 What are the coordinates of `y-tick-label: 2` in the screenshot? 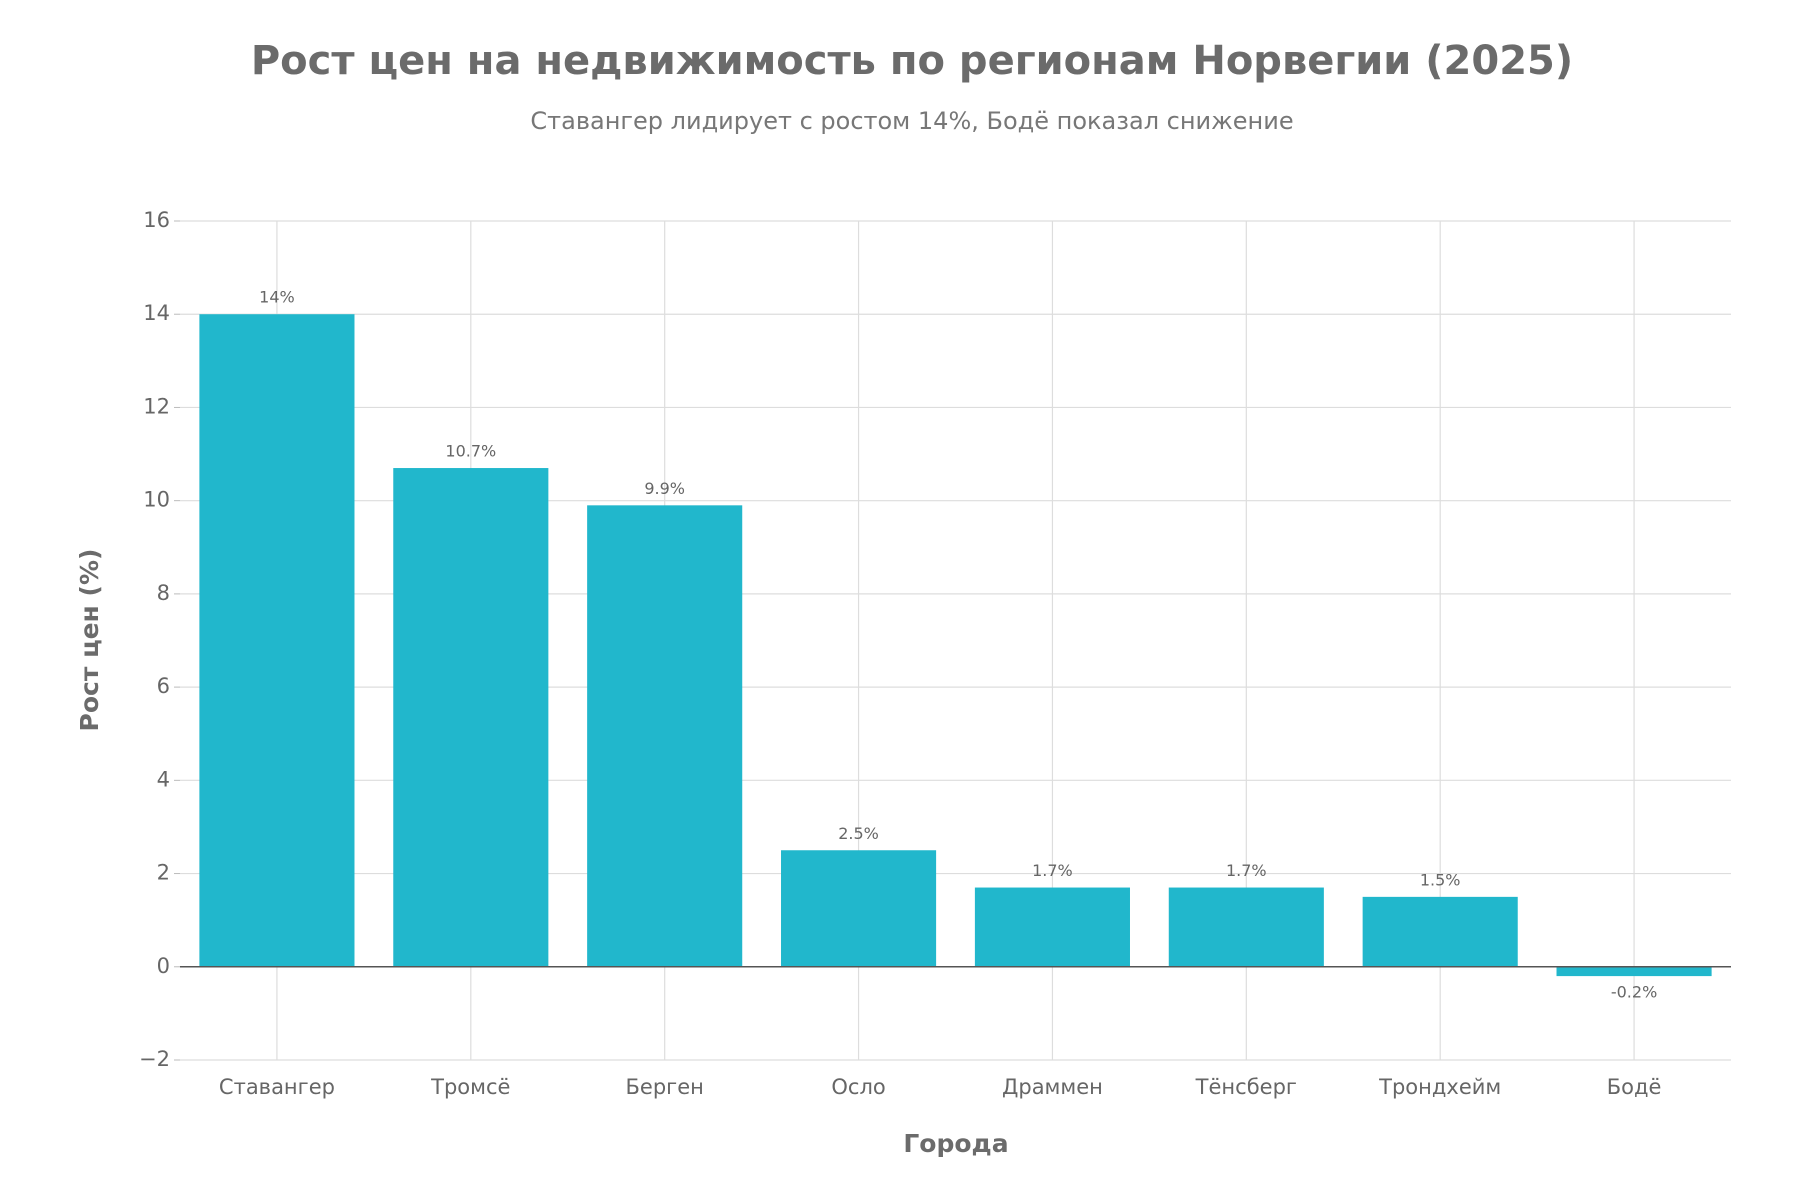 It's located at (163, 873).